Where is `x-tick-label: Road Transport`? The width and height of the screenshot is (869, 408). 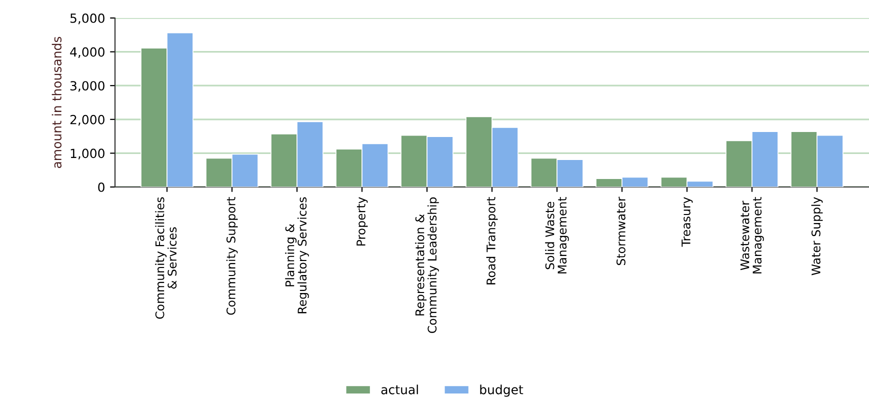
x-tick-label: Road Transport is located at coordinates (492, 240).